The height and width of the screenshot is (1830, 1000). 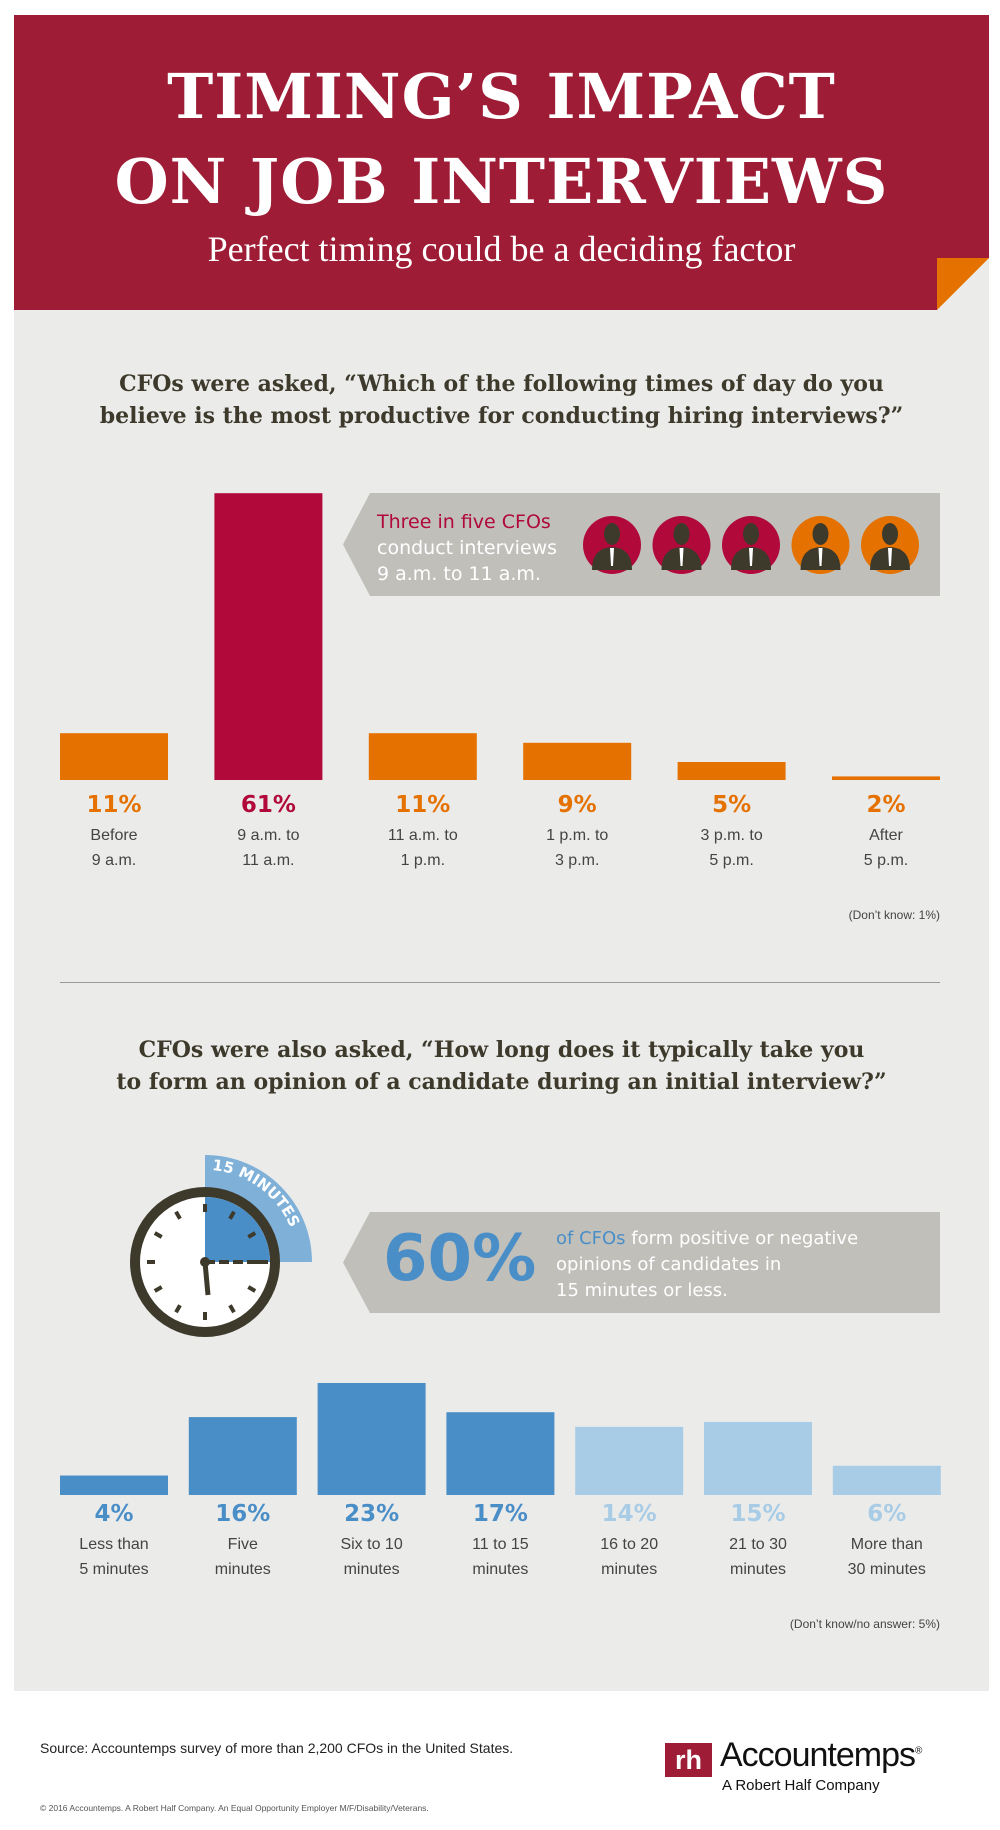 What do you see at coordinates (459, 574) in the screenshot?
I see `callout-1-line-3: 9 a.m. to 11 a.m.` at bounding box center [459, 574].